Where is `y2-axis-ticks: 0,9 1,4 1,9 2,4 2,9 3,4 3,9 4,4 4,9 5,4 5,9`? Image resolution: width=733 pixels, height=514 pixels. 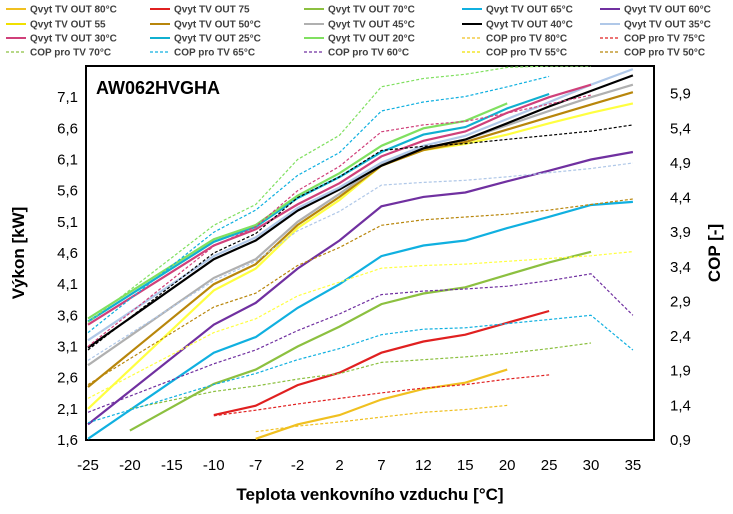 y2-axis-ticks: 0,9 1,4 1,9 2,4 2,9 3,4 3,9 4,4 4,9 5,4 5,9 is located at coordinates (680, 267).